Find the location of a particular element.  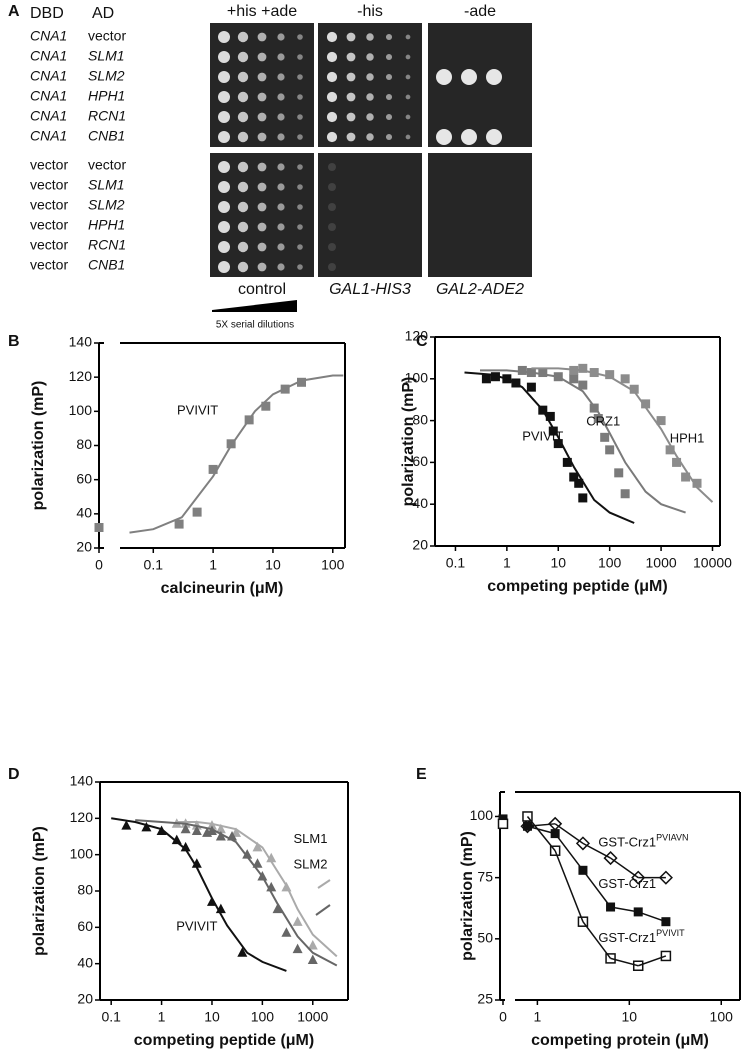

label-pointer is located at coordinates (324, 884).